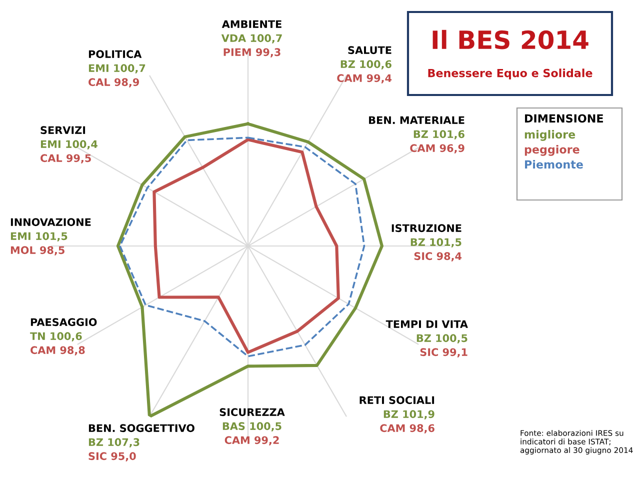  Describe the element at coordinates (114, 83) in the screenshot. I see `text: CAL 98,9` at that location.